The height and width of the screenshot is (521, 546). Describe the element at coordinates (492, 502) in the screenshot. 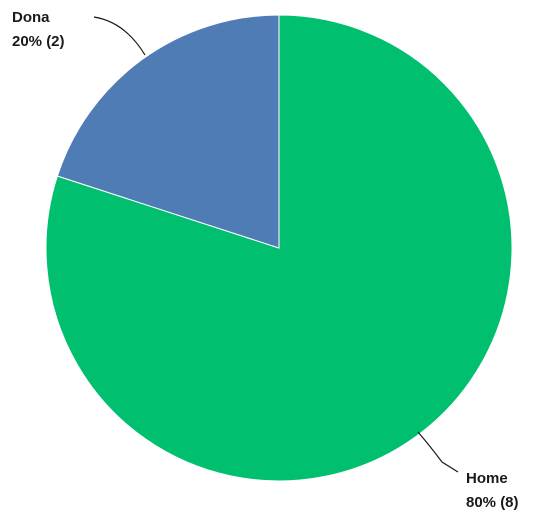

I see `data-label-home-value: 80% (8)` at that location.